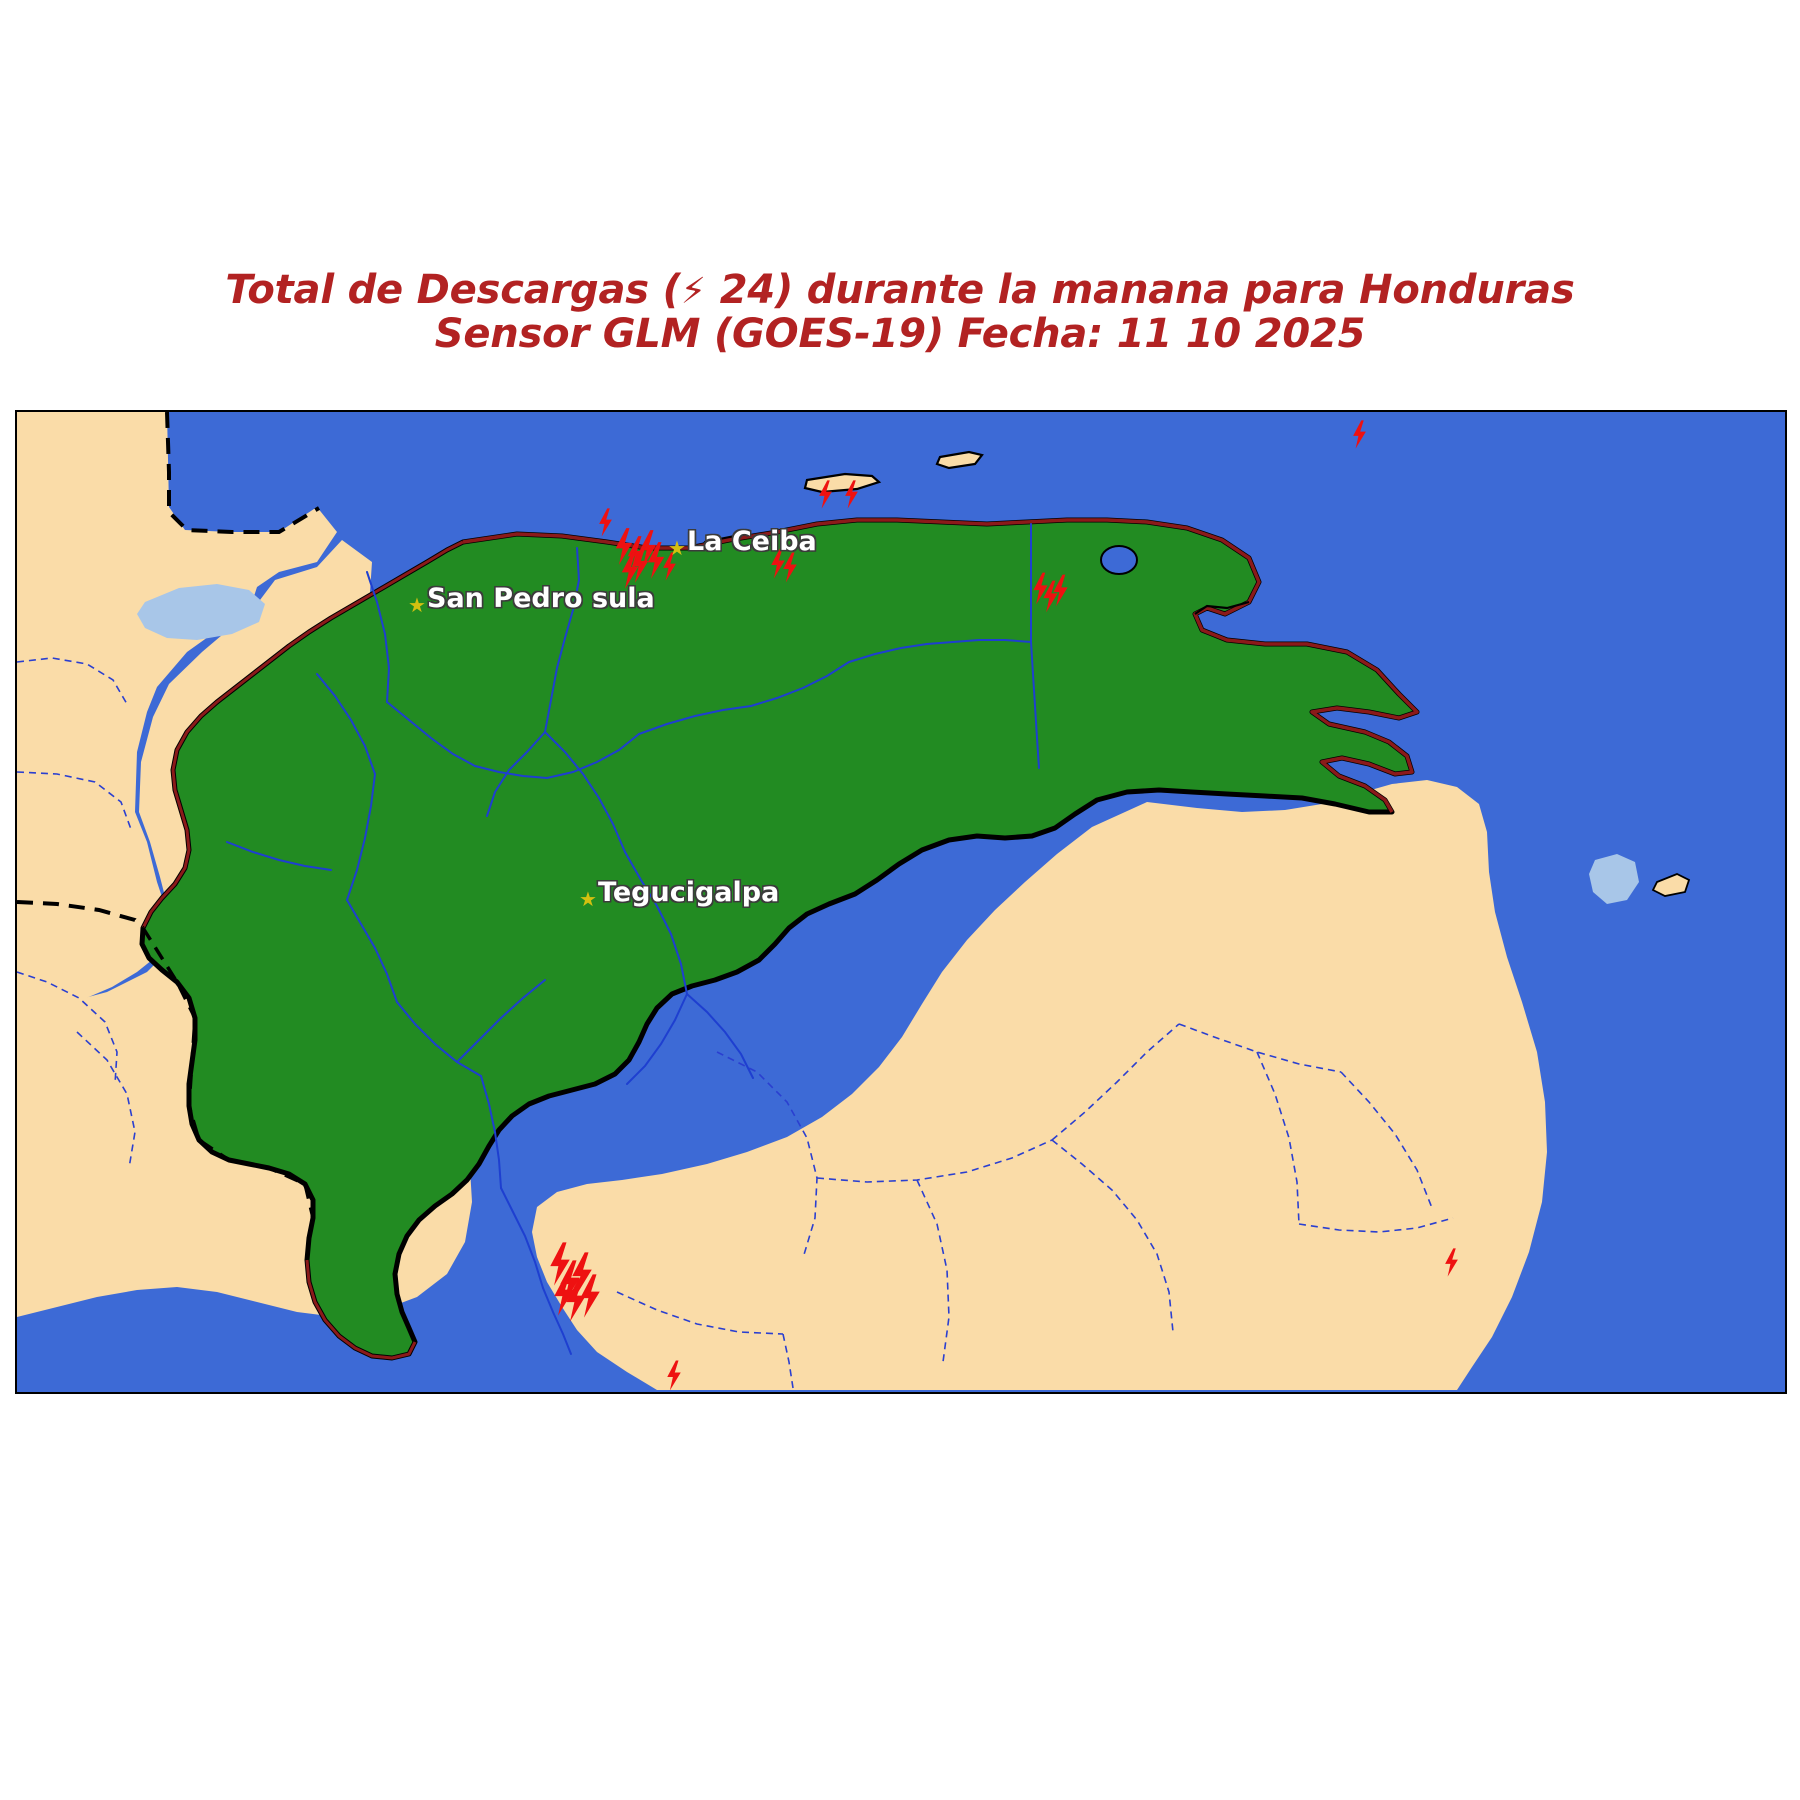 Image resolution: width=1800 pixels, height=1800 pixels. What do you see at coordinates (243, 473) in the screenshot?
I see `border-guatemala-belize` at bounding box center [243, 473].